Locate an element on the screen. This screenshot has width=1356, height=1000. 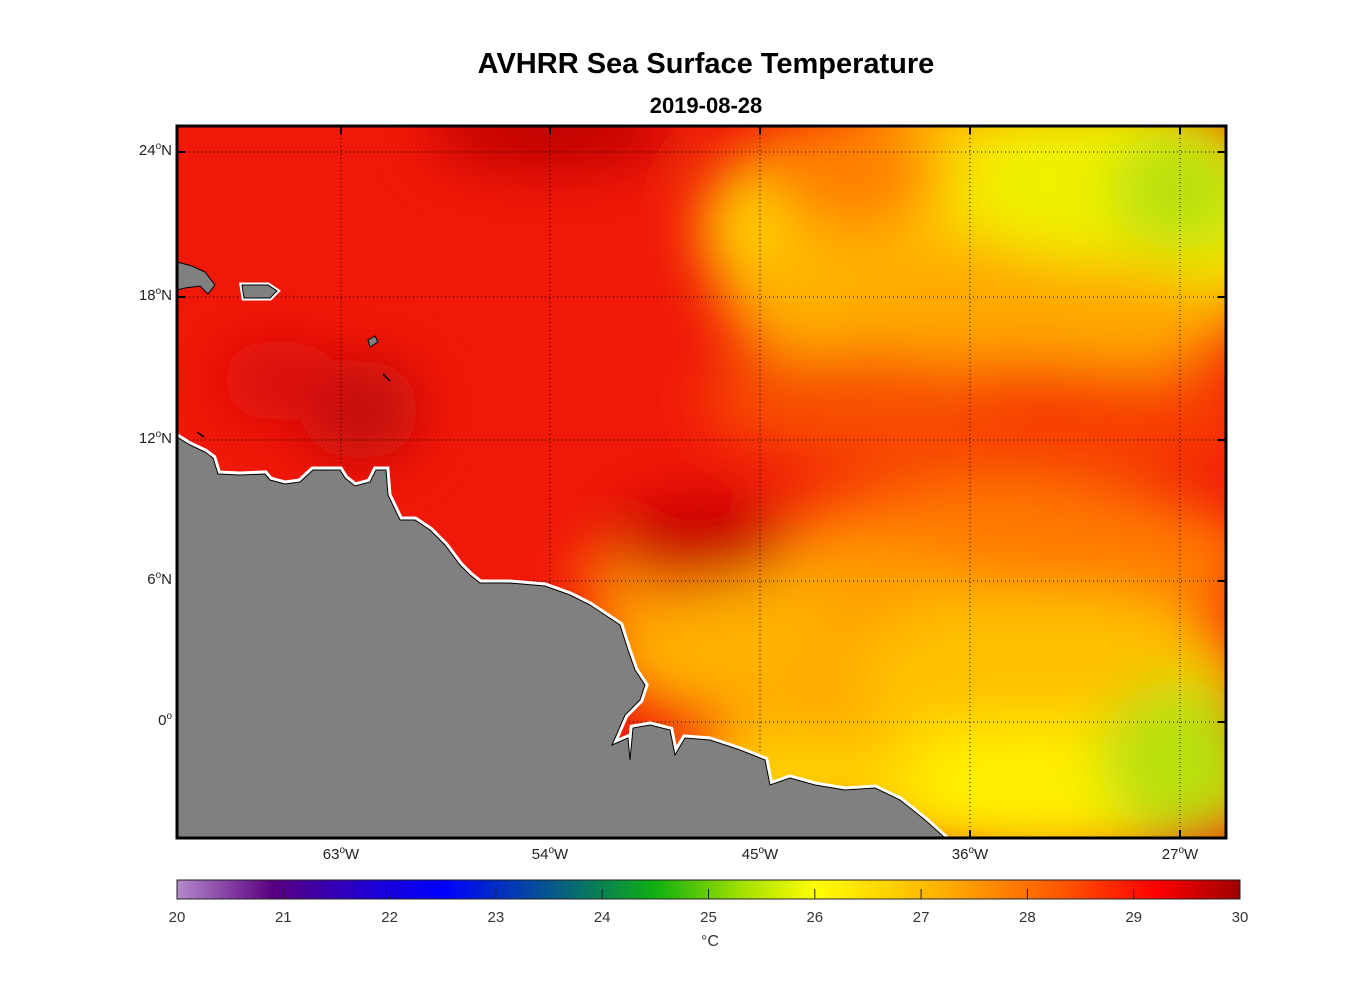
colorbar-label: 24 is located at coordinates (602, 917).